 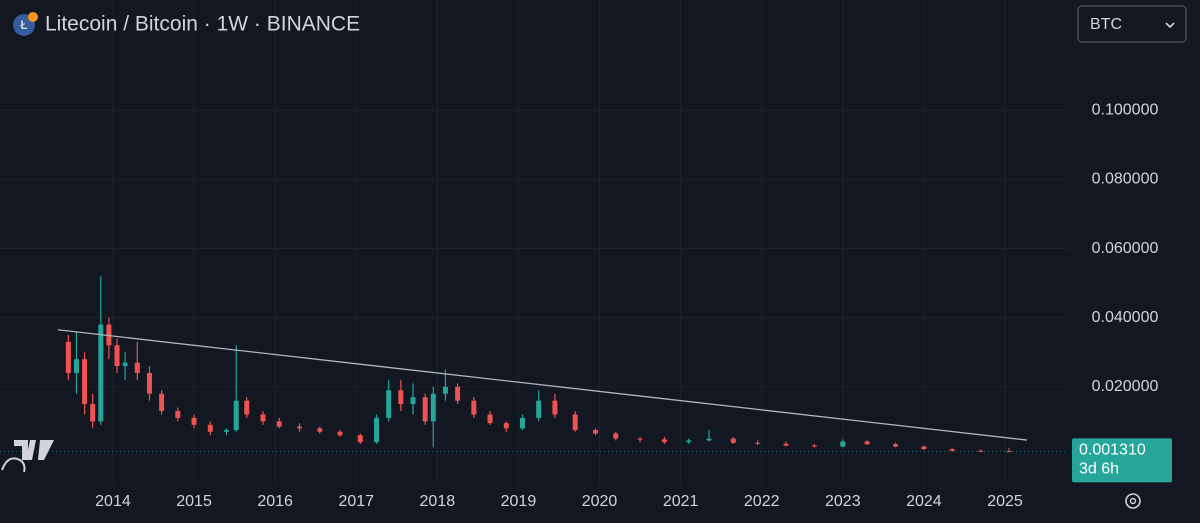 What do you see at coordinates (1170, 25) in the screenshot?
I see `dropdown-arrow` at bounding box center [1170, 25].